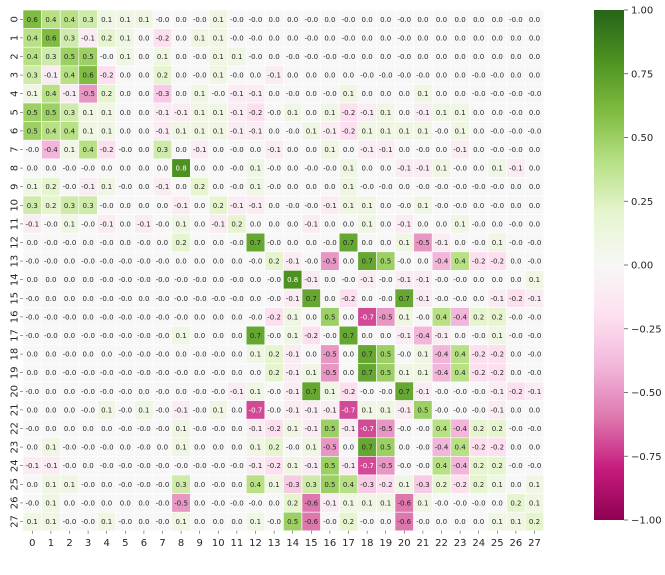 Image resolution: width=665 pixels, height=575 pixels. What do you see at coordinates (15, 261) in the screenshot?
I see `y-tick-label: 13` at bounding box center [15, 261].